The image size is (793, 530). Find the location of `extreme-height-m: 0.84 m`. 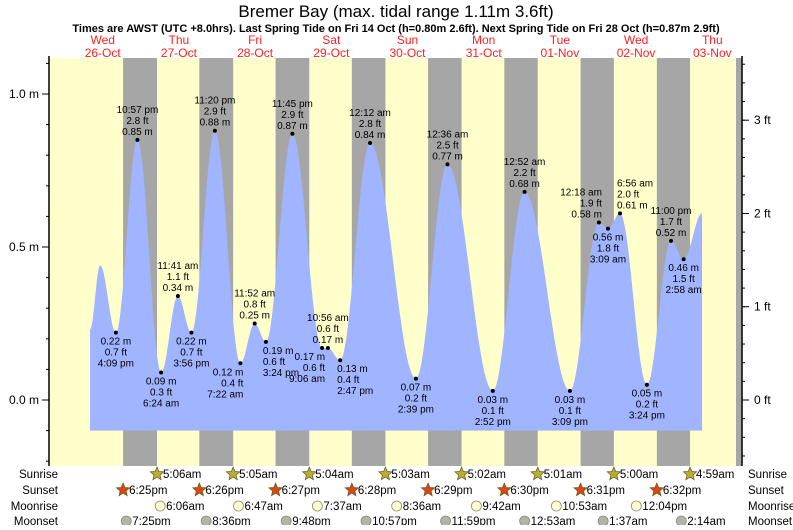

extreme-height-m: 0.84 m is located at coordinates (370, 135).